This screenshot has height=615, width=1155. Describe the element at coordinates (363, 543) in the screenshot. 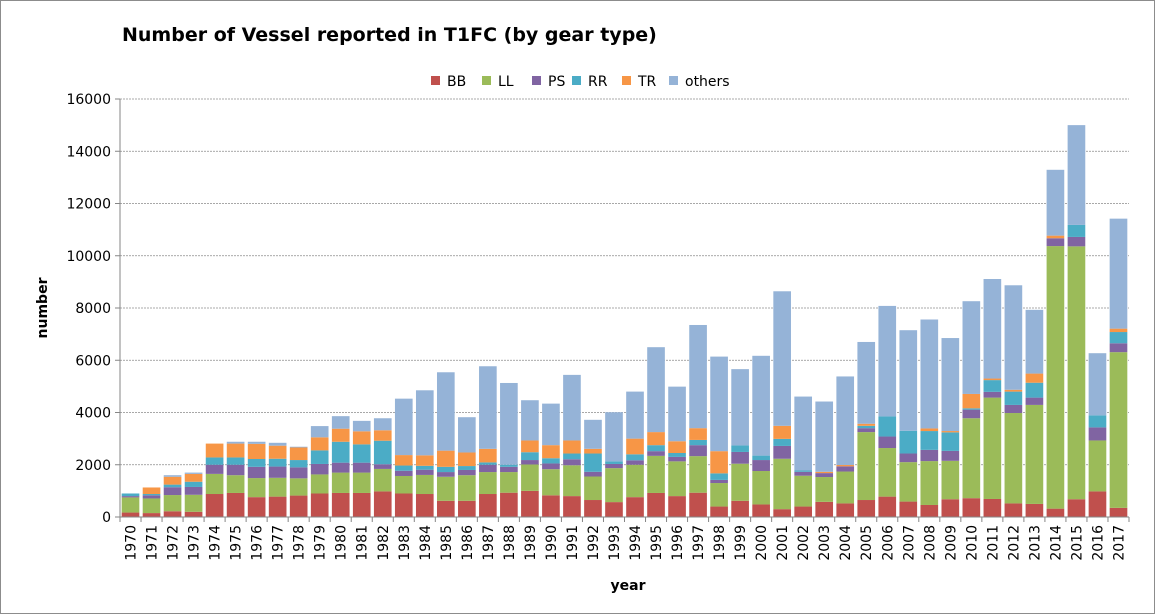

I see `x-tick-label: 1981` at that location.